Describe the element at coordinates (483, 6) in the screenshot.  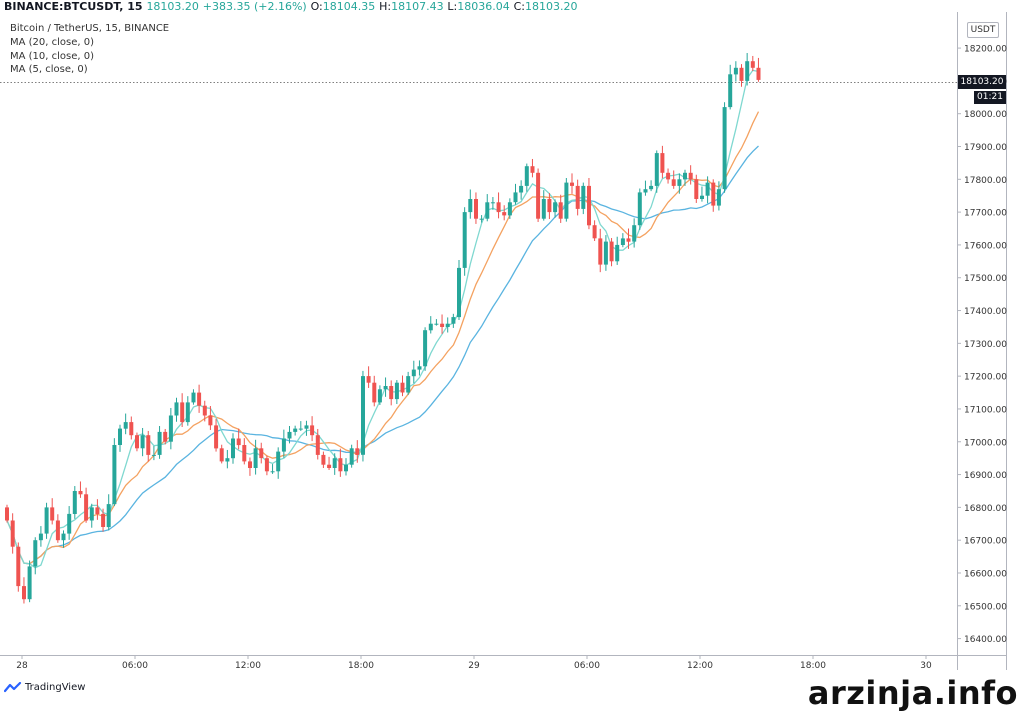
I see `low-value: 18036.04` at that location.